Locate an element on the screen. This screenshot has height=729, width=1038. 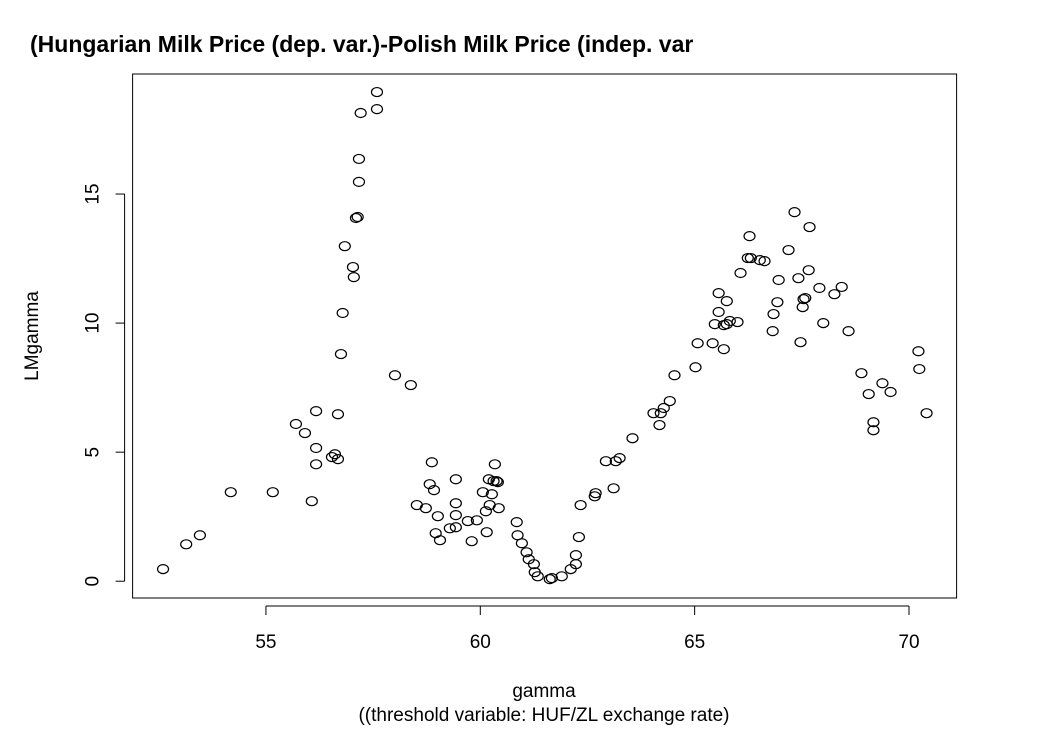
x-tick-label: 65 is located at coordinates (694, 642).